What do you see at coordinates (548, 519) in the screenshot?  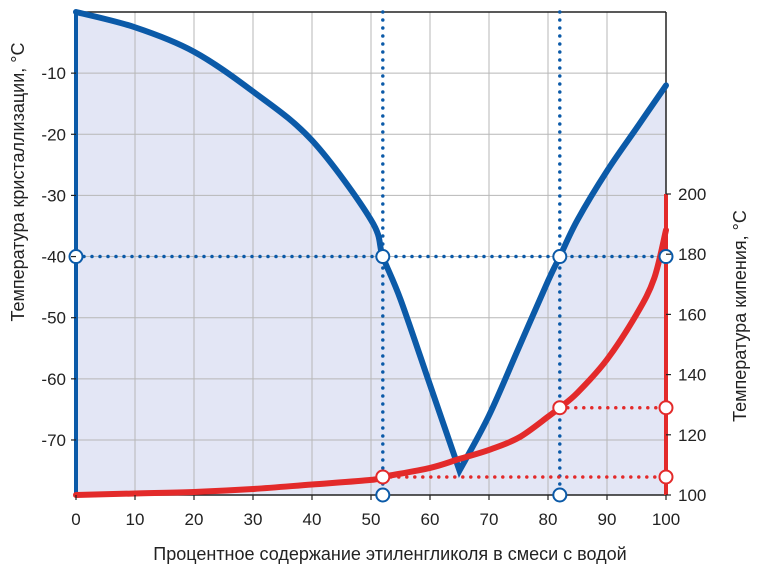 I see `x-tick-label: 80` at bounding box center [548, 519].